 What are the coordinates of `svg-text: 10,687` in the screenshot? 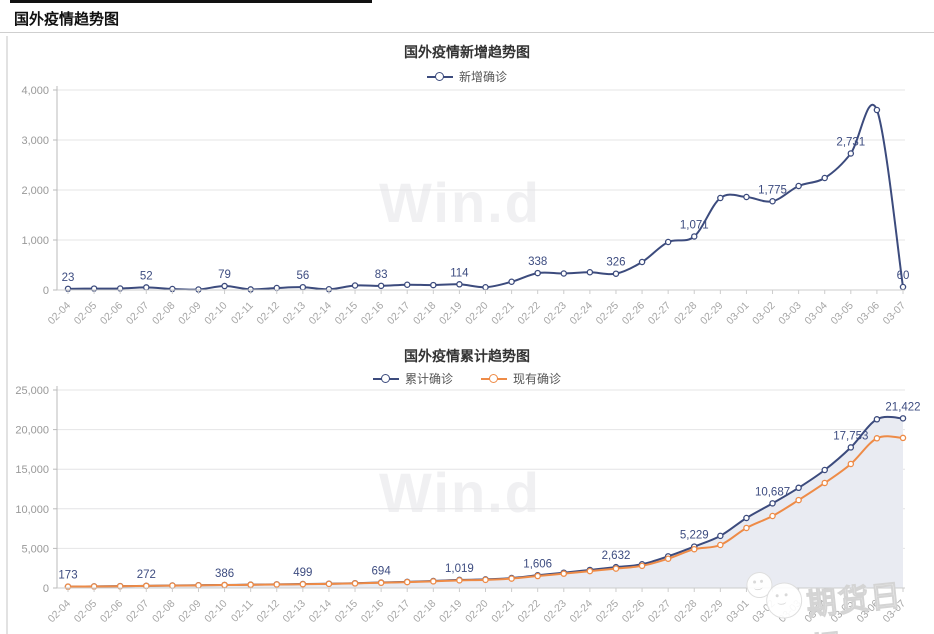 It's located at (772, 492).